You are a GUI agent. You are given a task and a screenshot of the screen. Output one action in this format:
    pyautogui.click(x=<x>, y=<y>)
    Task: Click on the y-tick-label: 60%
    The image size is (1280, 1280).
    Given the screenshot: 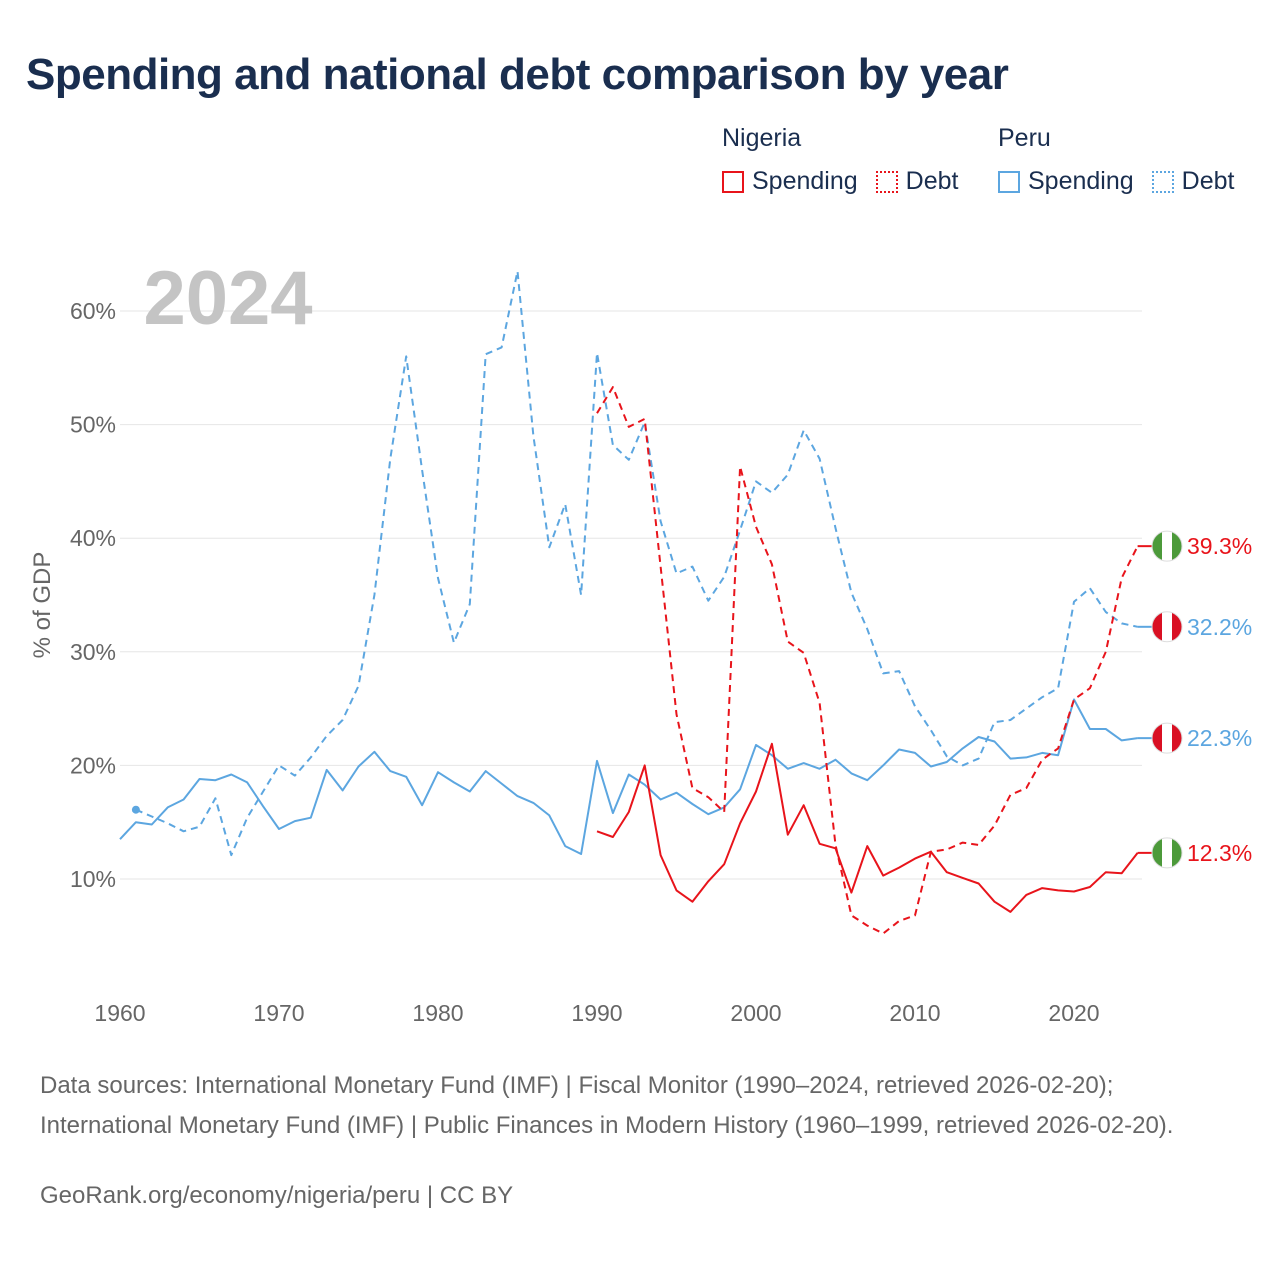 What is the action you would take?
    pyautogui.click(x=93, y=311)
    